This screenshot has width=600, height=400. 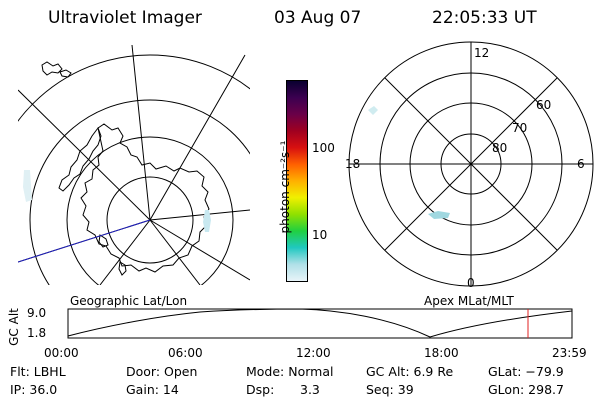 What do you see at coordinates (290, 371) in the screenshot?
I see `mode-info: Mode: Normal` at bounding box center [290, 371].